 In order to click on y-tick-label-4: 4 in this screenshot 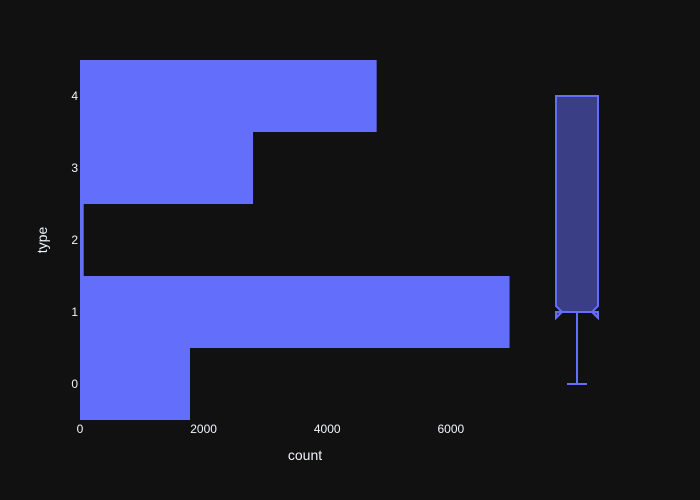, I will do `click(74, 96)`.